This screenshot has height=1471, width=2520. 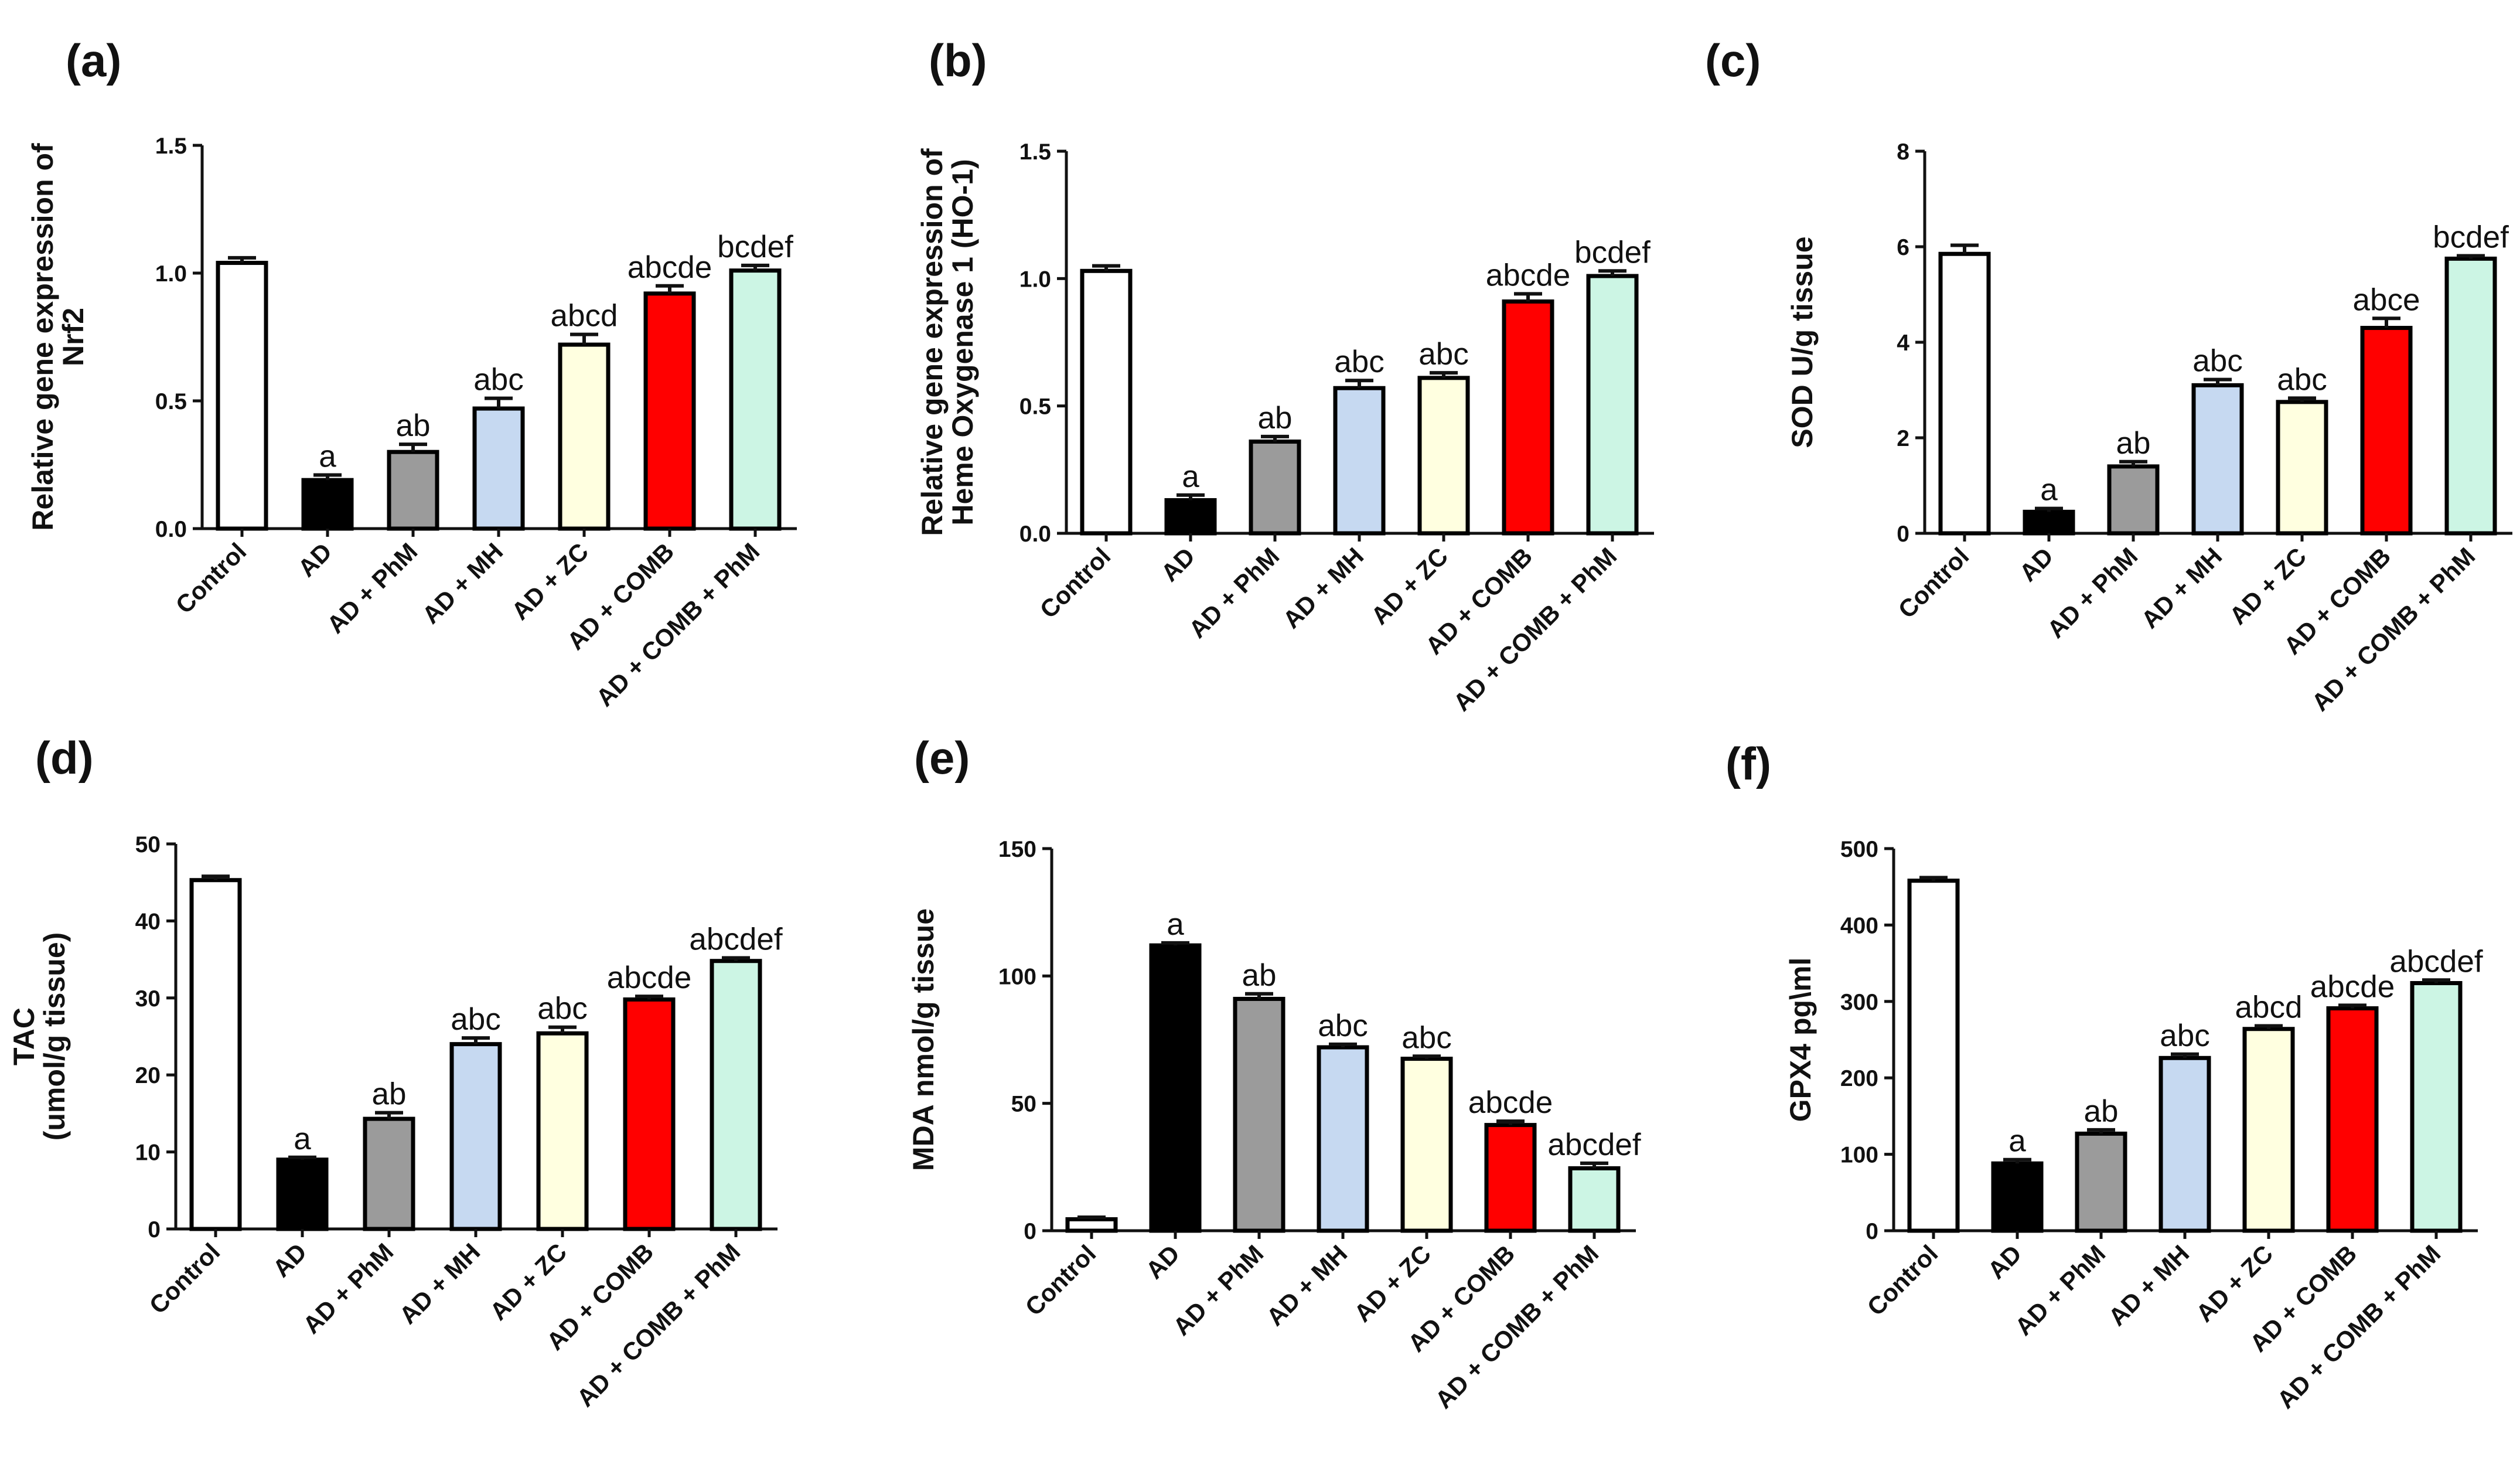 I want to click on y-axis-label: Relative gene expression ofNrf2, so click(x=58, y=337).